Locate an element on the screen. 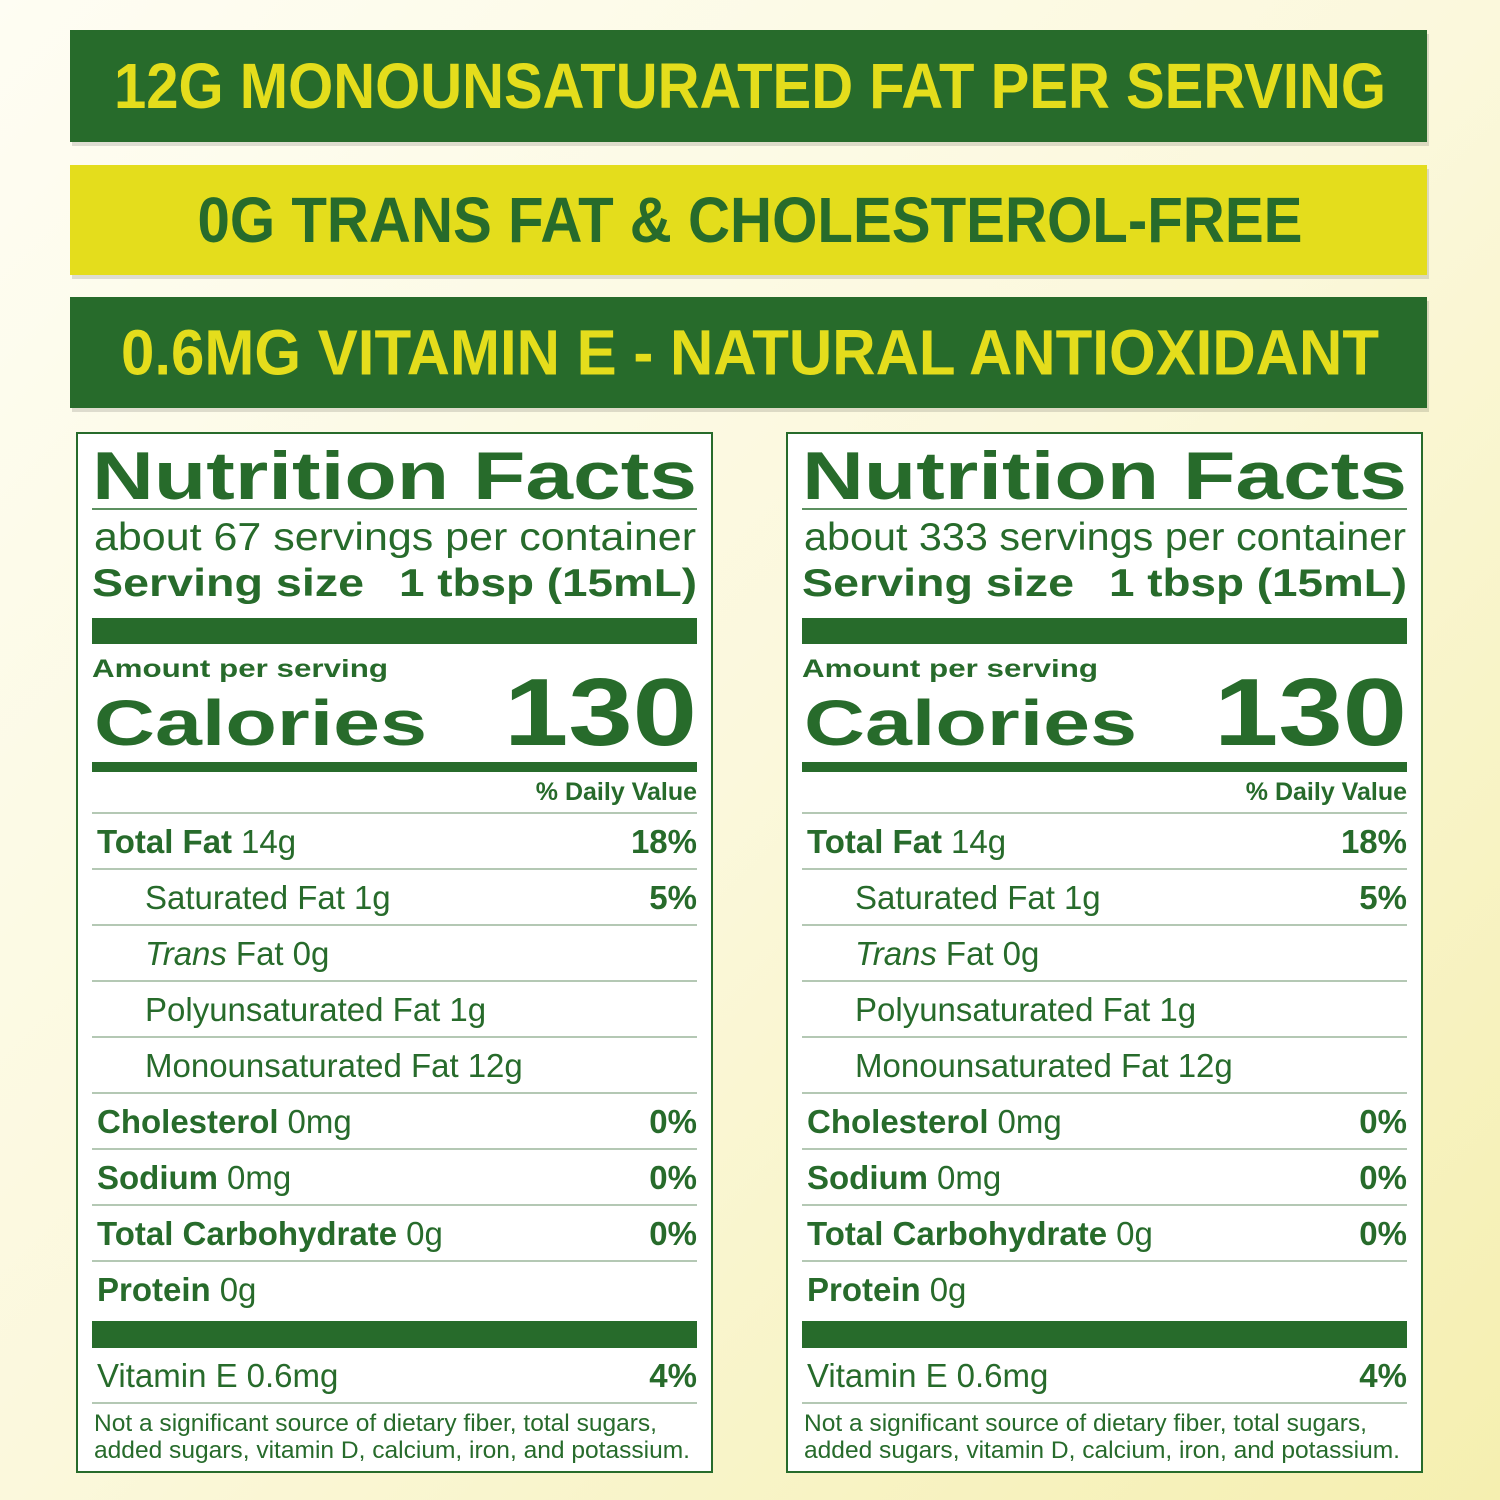 The image size is (1500, 1500). nutrient-amount: 14g is located at coordinates (978, 841).